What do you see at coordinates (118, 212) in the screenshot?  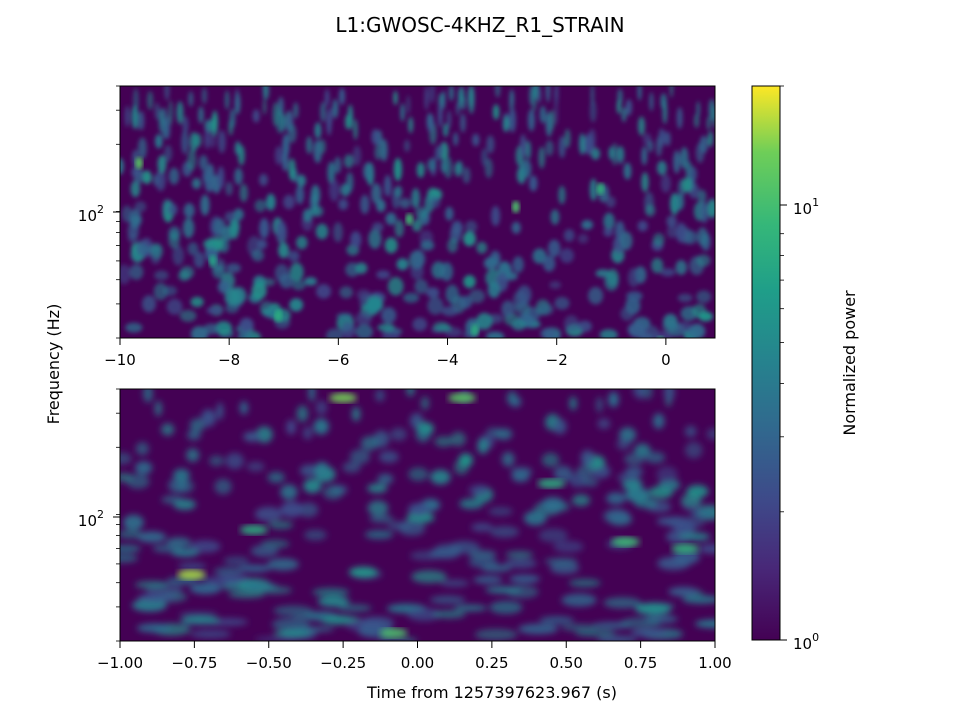 I see `top-y-minor-ticks` at bounding box center [118, 212].